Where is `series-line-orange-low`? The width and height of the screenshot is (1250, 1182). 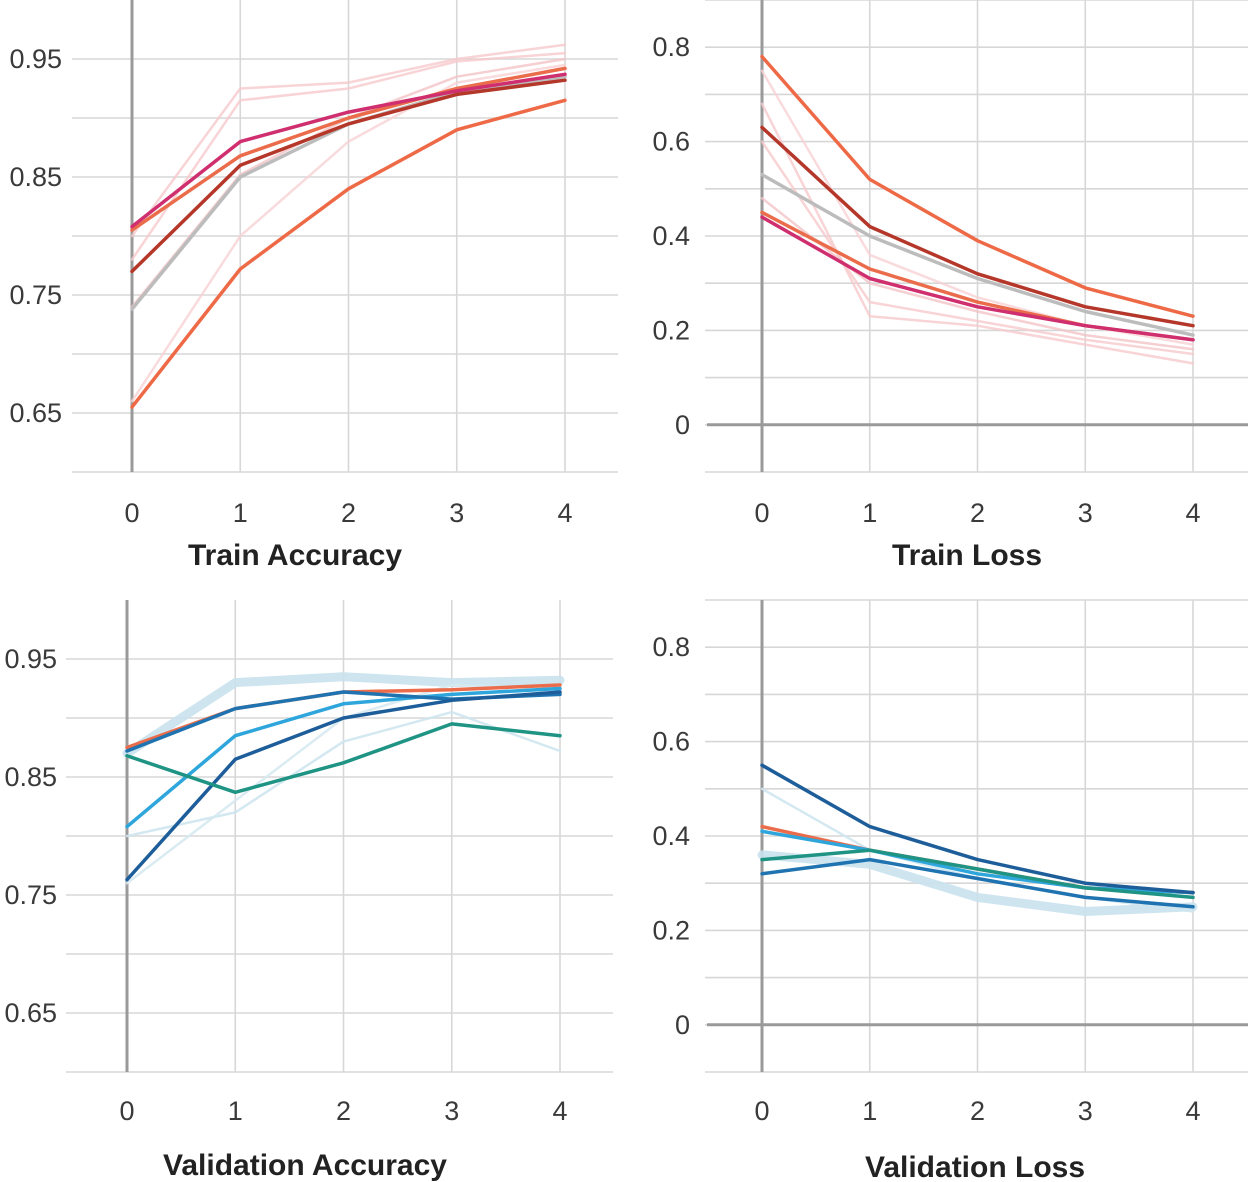 series-line-orange-low is located at coordinates (348, 253).